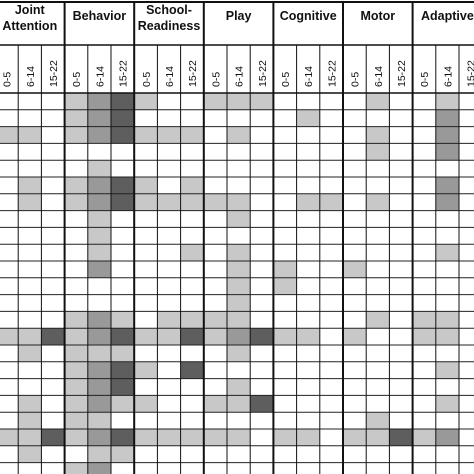 The width and height of the screenshot is (474, 474). I want to click on domain-title: Motor, so click(377, 16).